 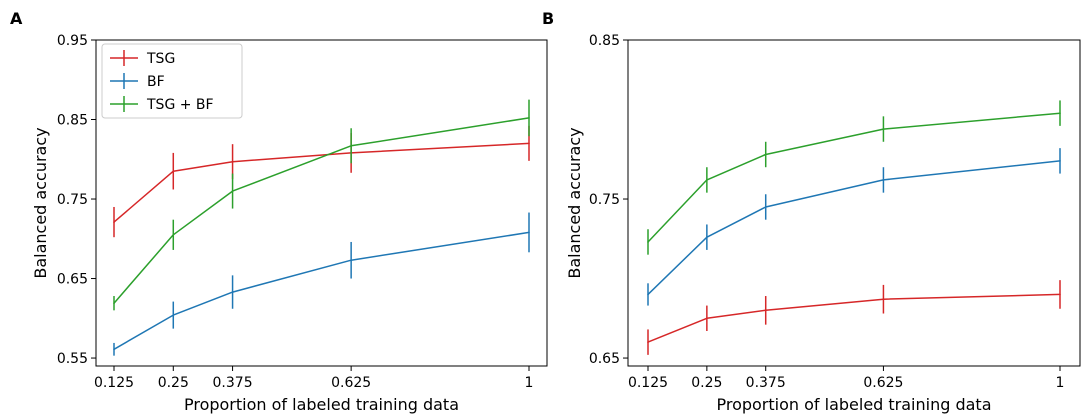 I want to click on legend-label: TSG, so click(x=160, y=59).